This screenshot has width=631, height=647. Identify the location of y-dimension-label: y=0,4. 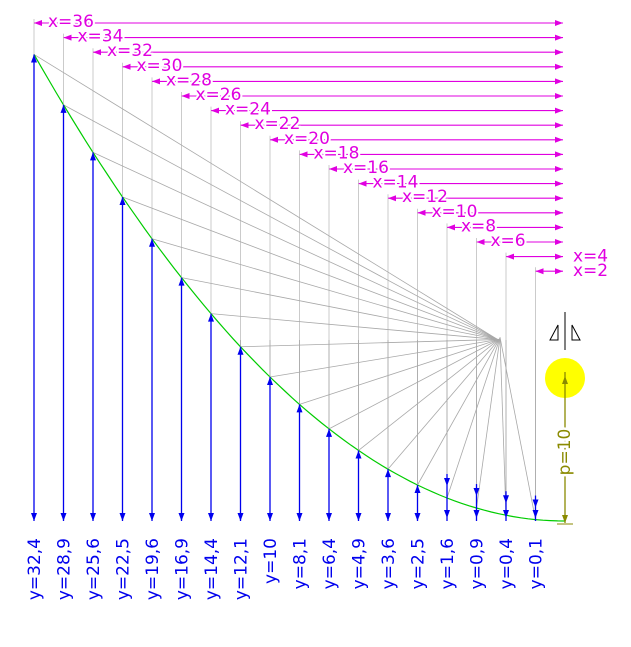
(507, 563).